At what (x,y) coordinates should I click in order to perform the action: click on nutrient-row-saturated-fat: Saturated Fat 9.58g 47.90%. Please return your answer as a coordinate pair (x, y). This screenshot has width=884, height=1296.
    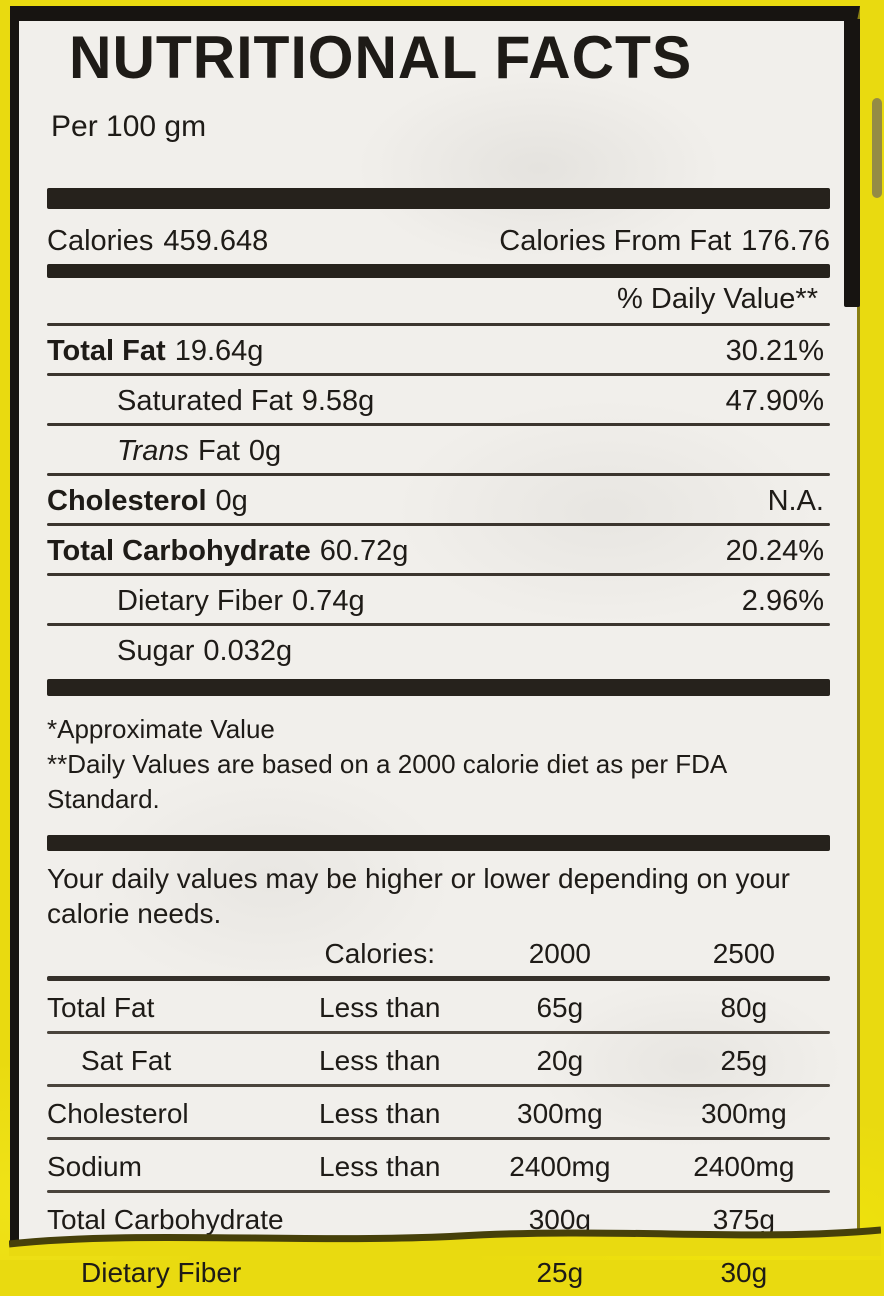
    Looking at the image, I should click on (438, 399).